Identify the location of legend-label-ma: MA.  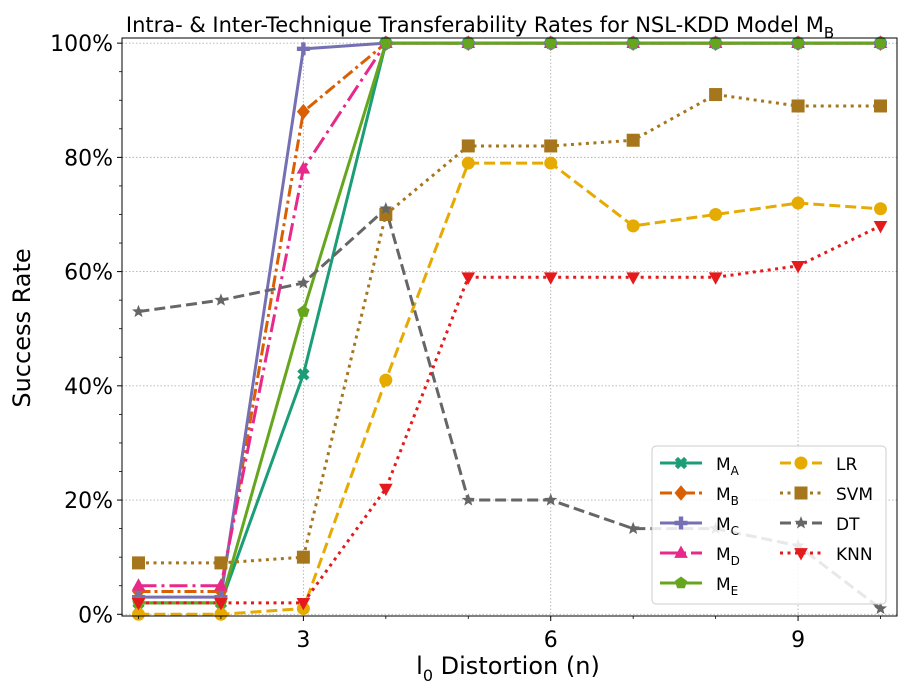
(728, 466).